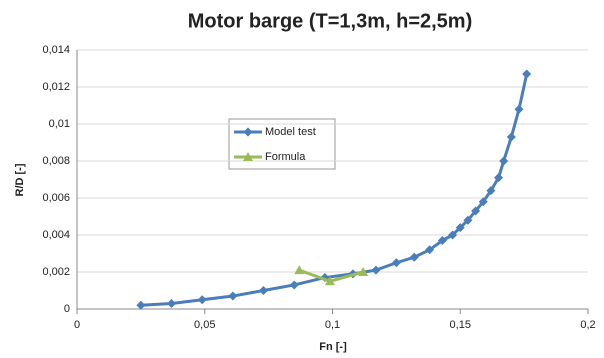 This screenshot has width=604, height=358. Describe the element at coordinates (56, 161) in the screenshot. I see `y-tick-label: 0,008` at that location.